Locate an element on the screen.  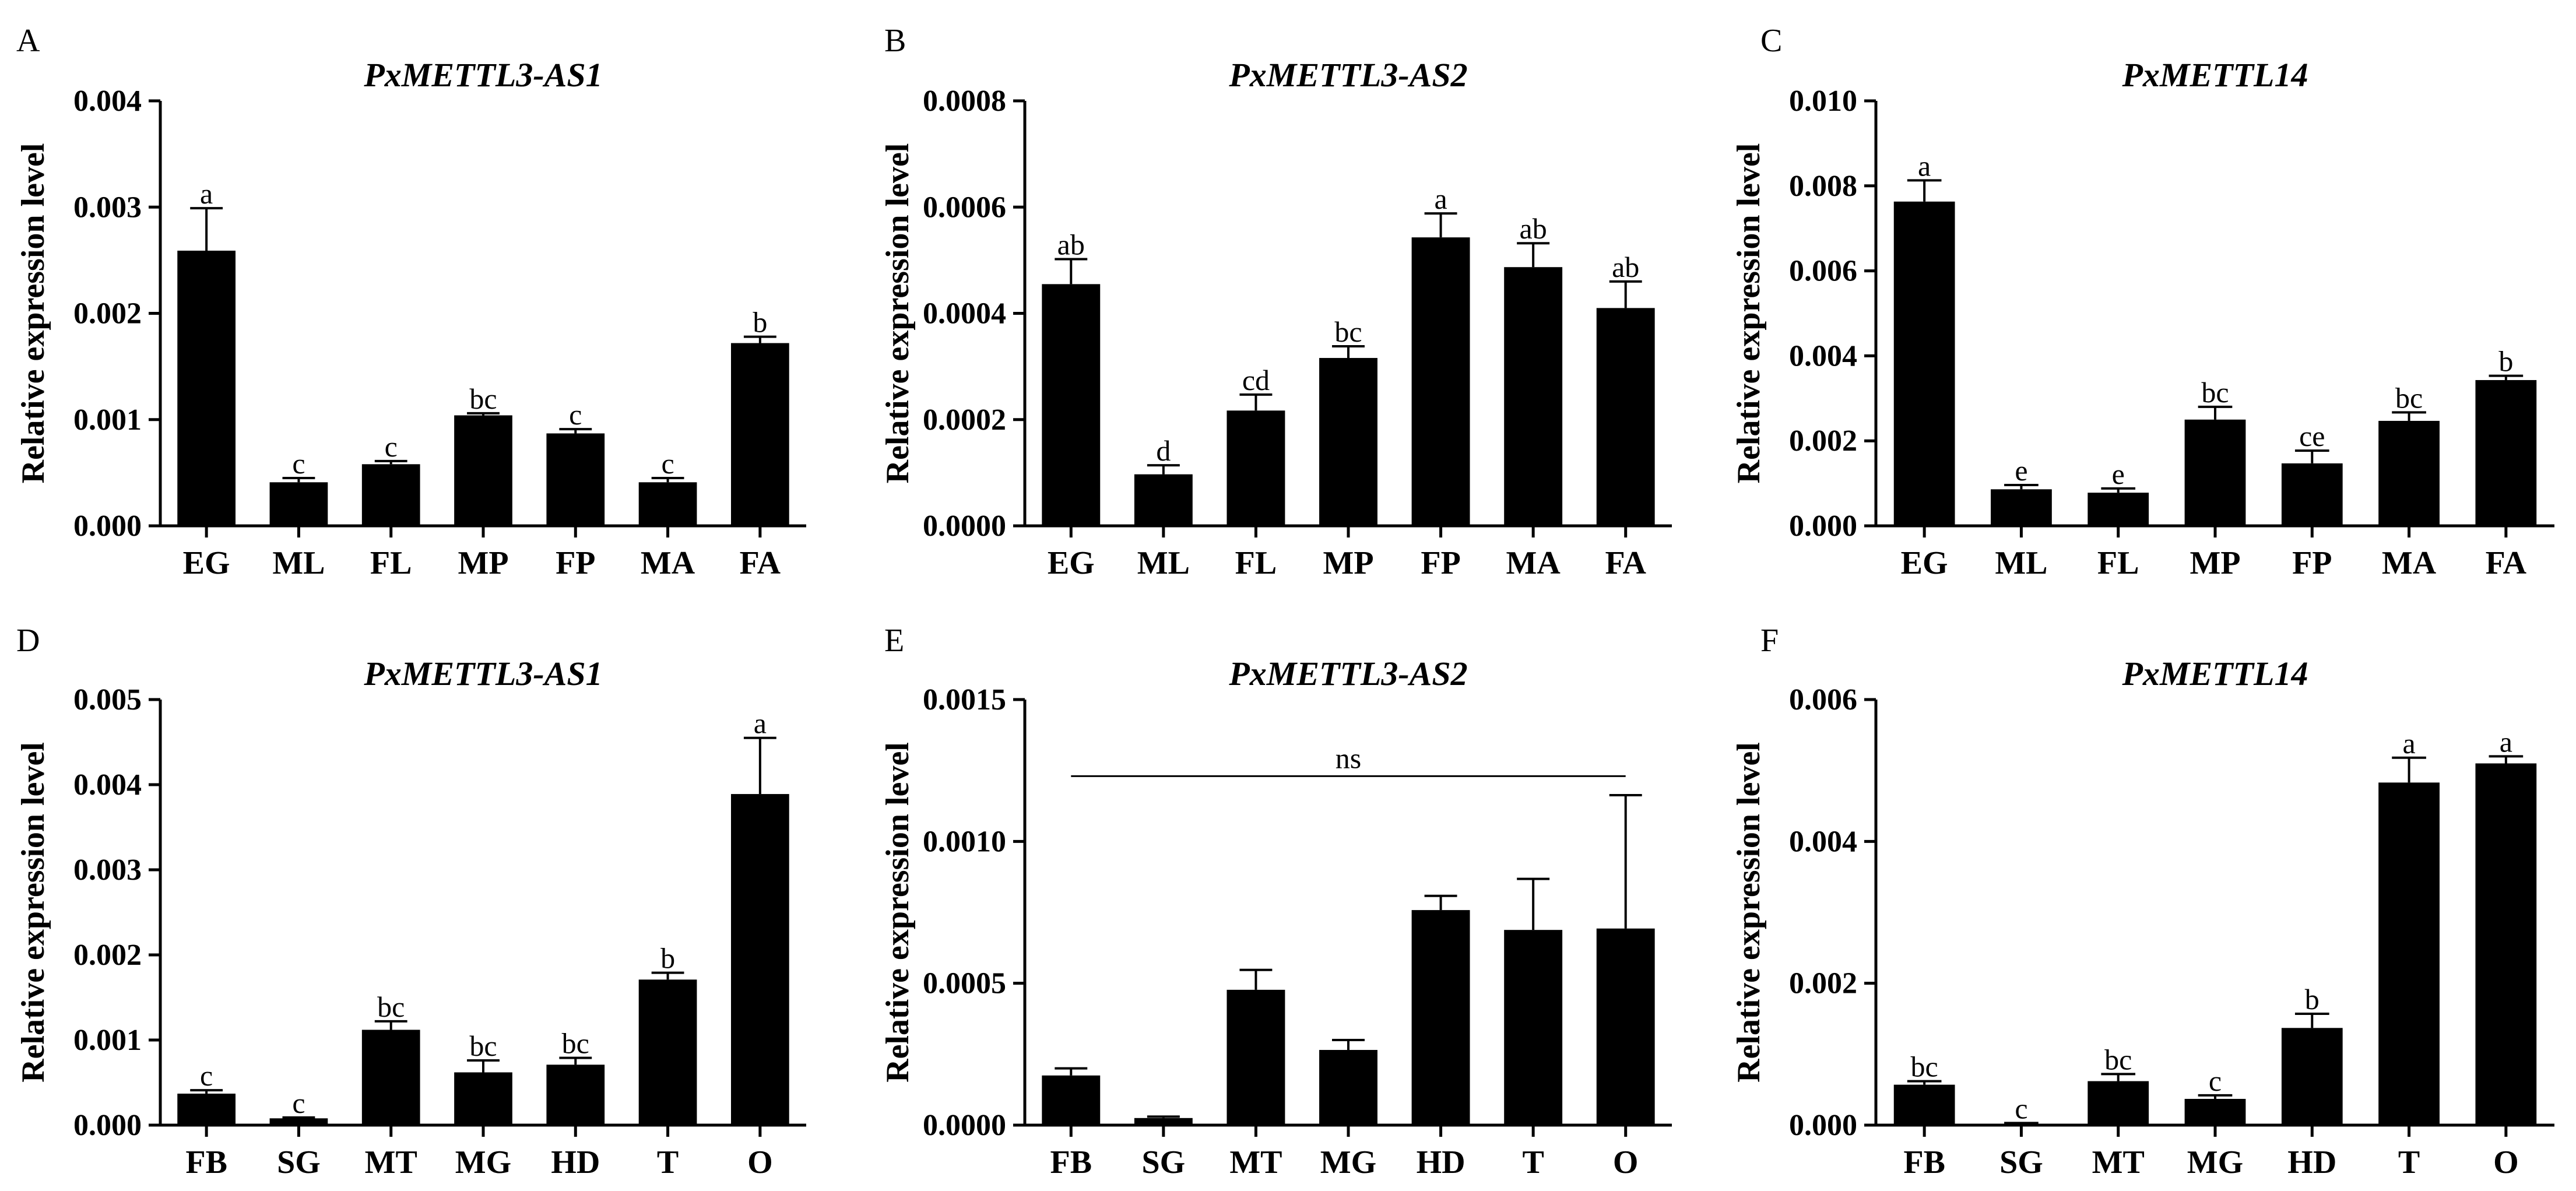
chart-title: PxMETTL3-AS2 is located at coordinates (1347, 75).